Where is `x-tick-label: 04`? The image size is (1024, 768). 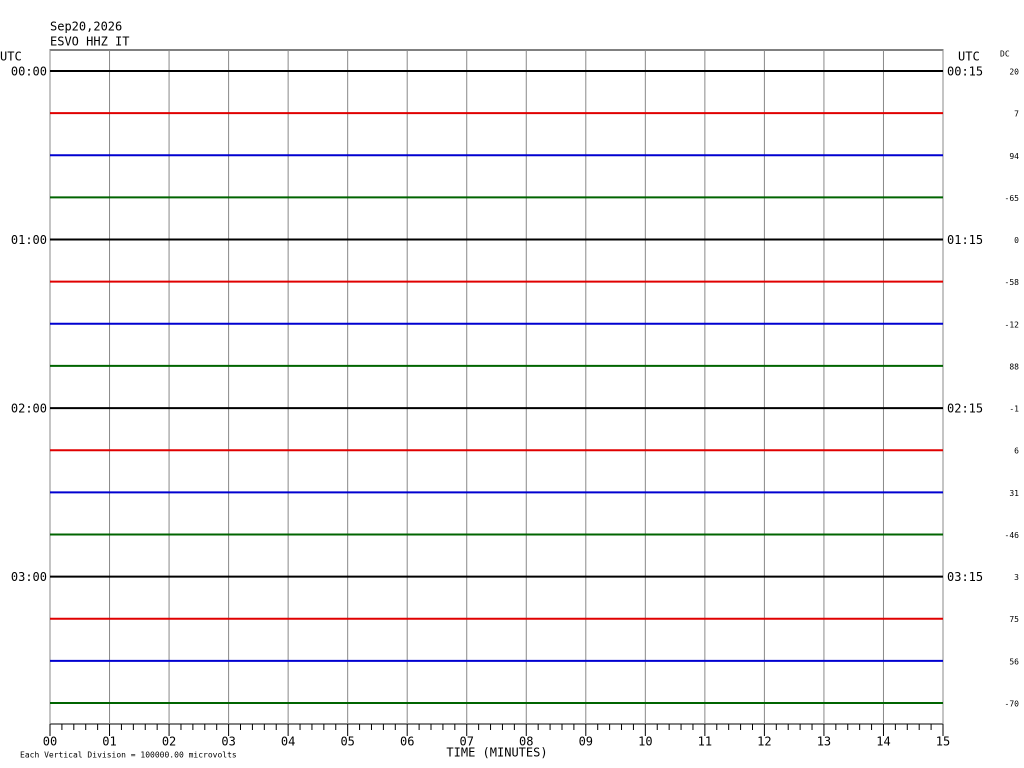 x-tick-label: 04 is located at coordinates (288, 742).